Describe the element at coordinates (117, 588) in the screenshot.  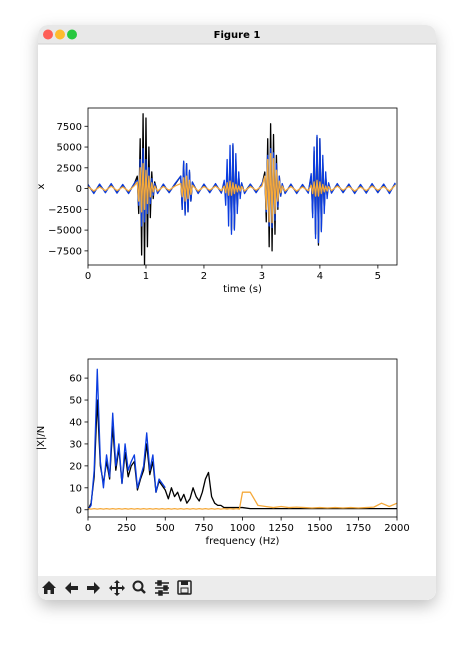
I see `pan-button` at that location.